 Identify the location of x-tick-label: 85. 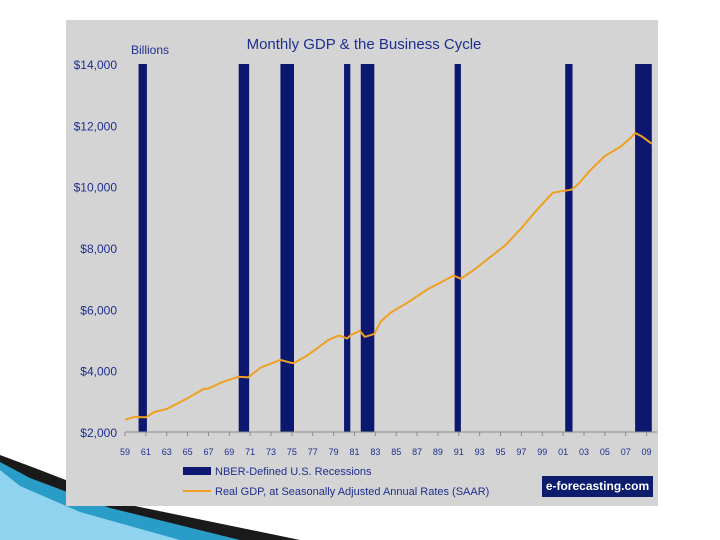
(396, 452).